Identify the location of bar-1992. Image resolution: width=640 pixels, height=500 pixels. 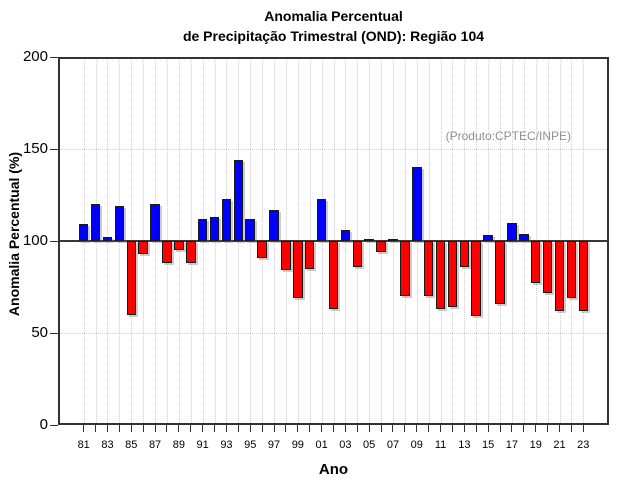
(214, 229).